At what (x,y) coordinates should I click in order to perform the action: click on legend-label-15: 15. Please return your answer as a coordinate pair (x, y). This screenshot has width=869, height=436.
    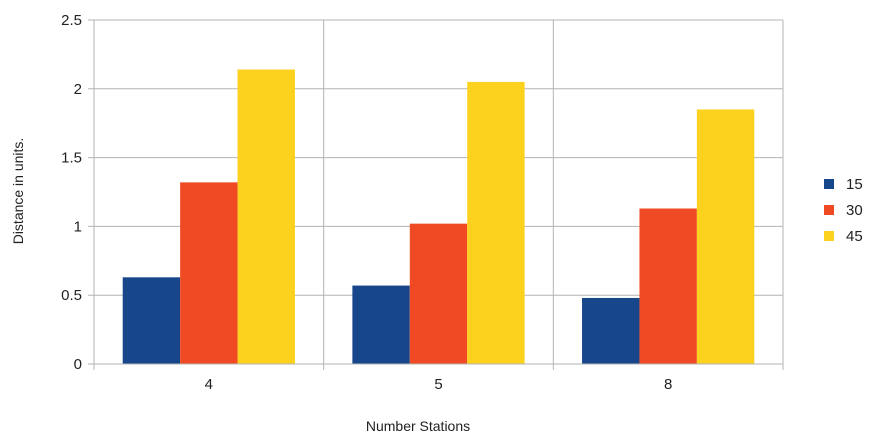
    Looking at the image, I should click on (854, 184).